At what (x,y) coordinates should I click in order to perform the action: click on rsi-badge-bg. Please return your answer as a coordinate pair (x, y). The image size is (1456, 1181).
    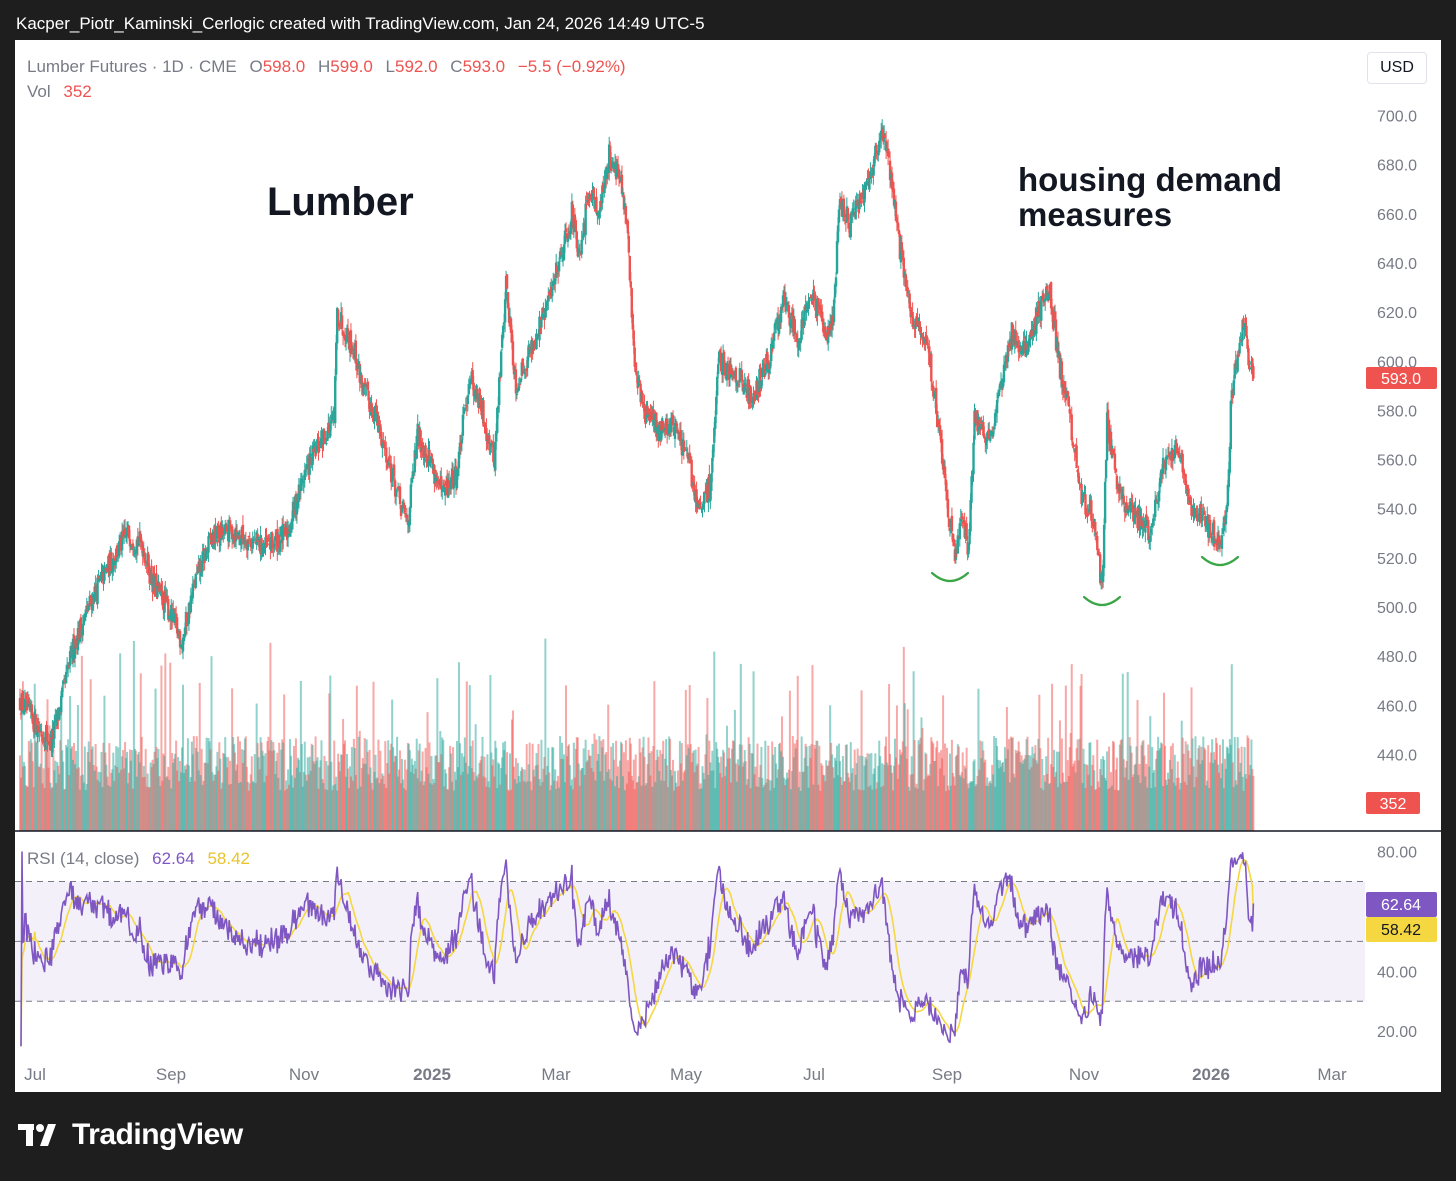
    Looking at the image, I should click on (1401, 904).